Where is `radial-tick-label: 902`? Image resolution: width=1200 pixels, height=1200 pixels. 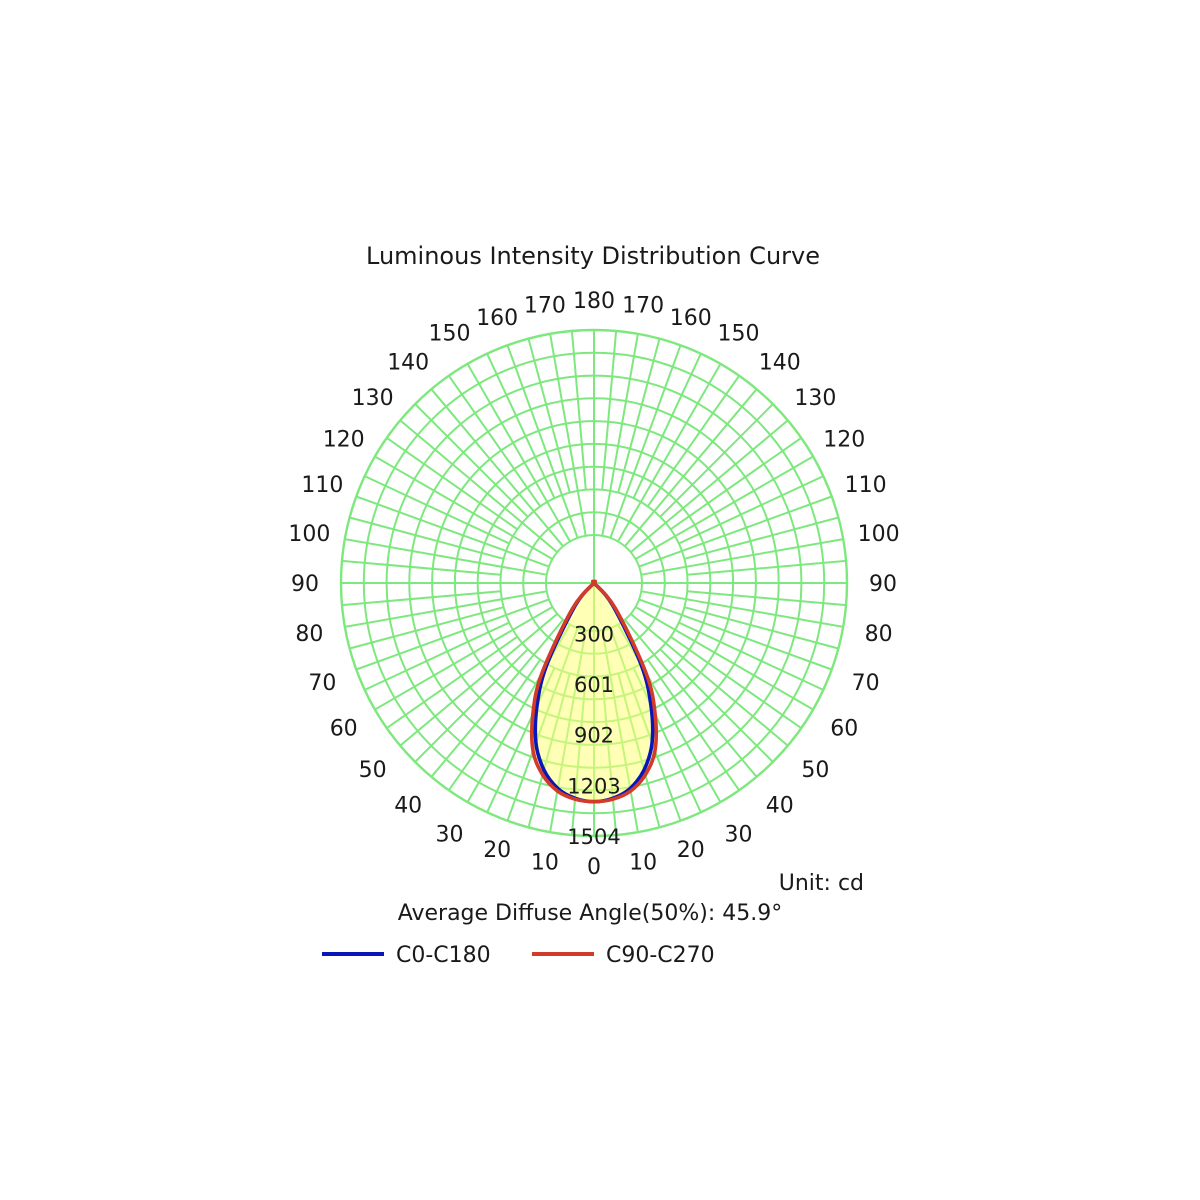 radial-tick-label: 902 is located at coordinates (594, 736).